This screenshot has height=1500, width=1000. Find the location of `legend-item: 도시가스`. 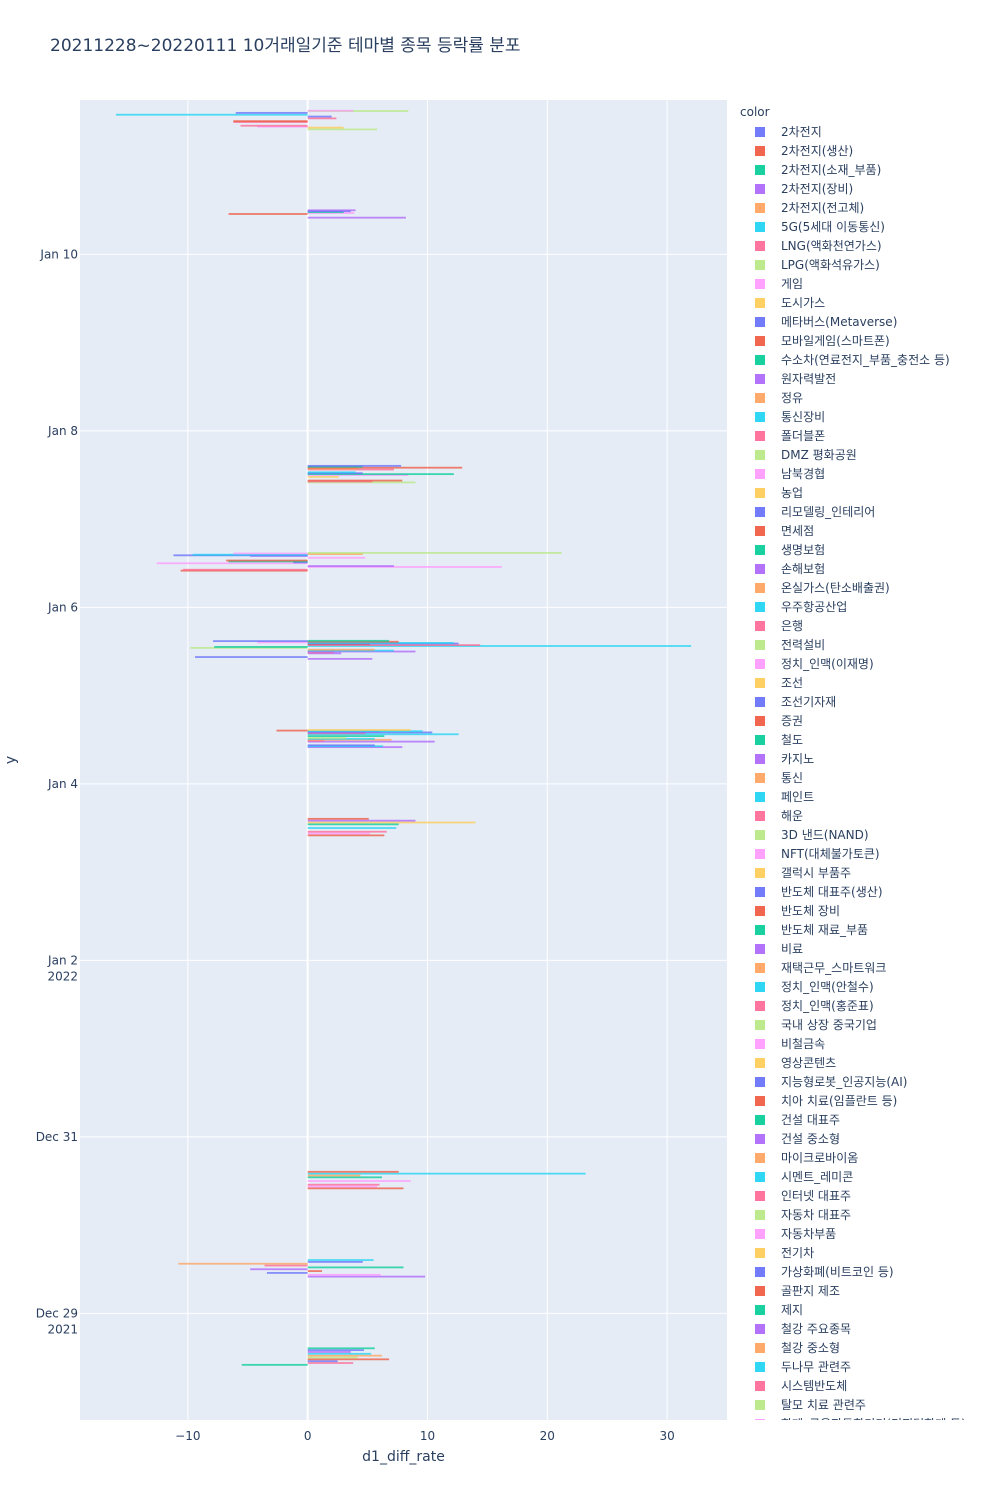

legend-item: 도시가스 is located at coordinates (869, 302).